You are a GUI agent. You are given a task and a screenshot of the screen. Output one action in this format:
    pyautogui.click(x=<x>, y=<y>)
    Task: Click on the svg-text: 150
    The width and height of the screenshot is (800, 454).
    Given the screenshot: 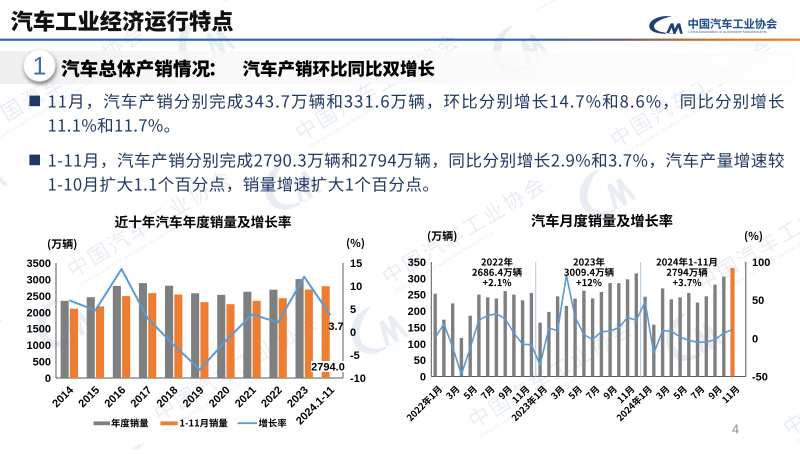 What is the action you would take?
    pyautogui.click(x=417, y=328)
    